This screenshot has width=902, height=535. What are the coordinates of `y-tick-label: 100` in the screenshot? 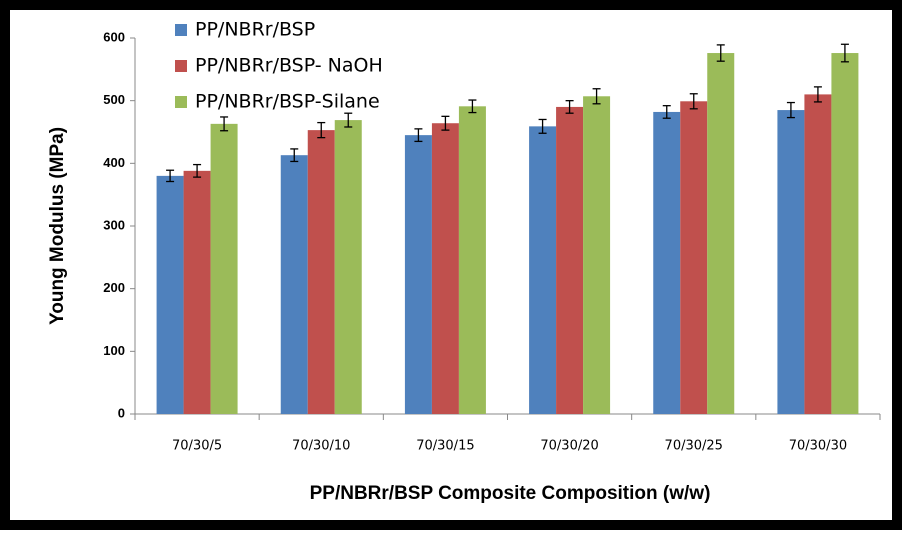 It's located at (114, 350).